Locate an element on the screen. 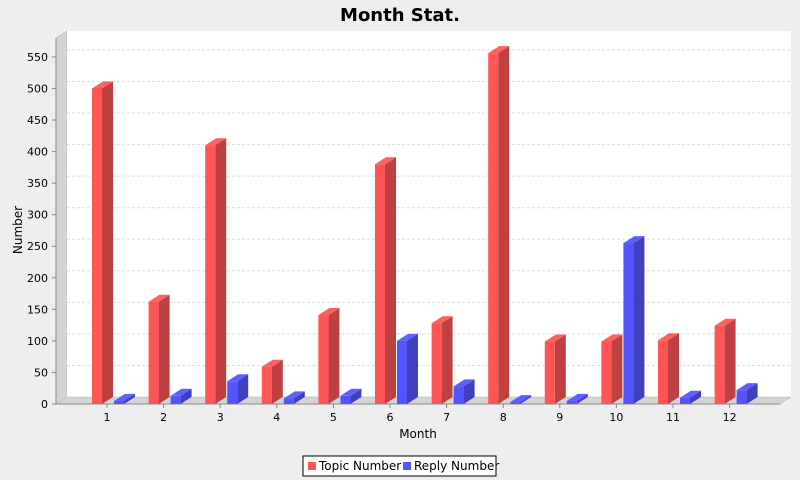  x-axis-ticks: 1 2 3 4 5 6 7 8 9 10 11 12 is located at coordinates (420, 414).